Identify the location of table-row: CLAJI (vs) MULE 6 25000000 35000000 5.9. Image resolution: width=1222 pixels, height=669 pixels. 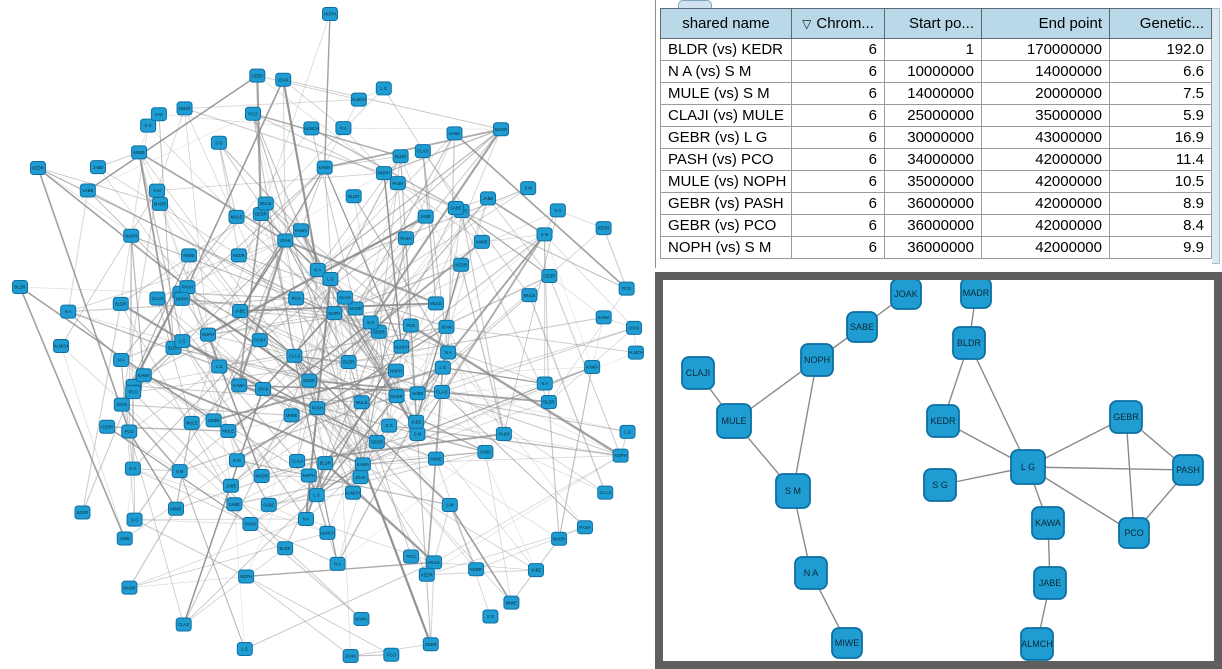
(936, 115).